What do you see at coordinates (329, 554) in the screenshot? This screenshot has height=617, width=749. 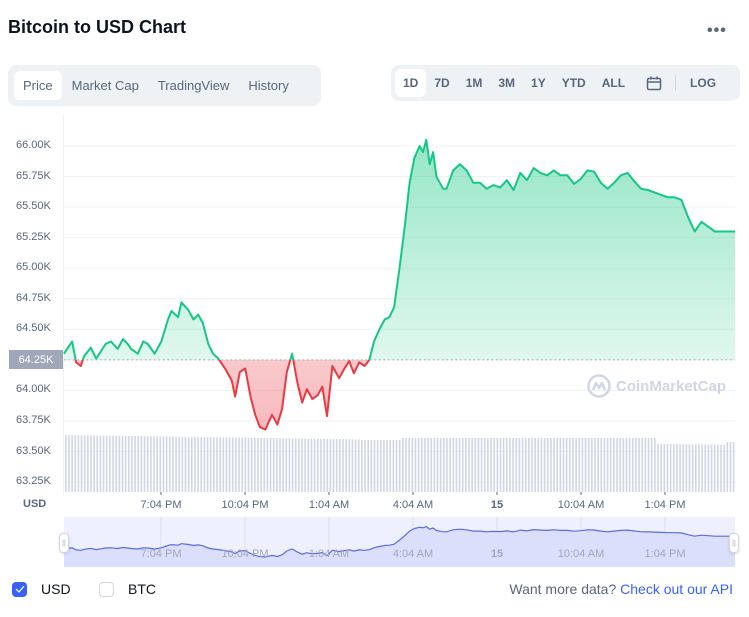 I see `navigator-tick-label: 1:04 AM` at bounding box center [329, 554].